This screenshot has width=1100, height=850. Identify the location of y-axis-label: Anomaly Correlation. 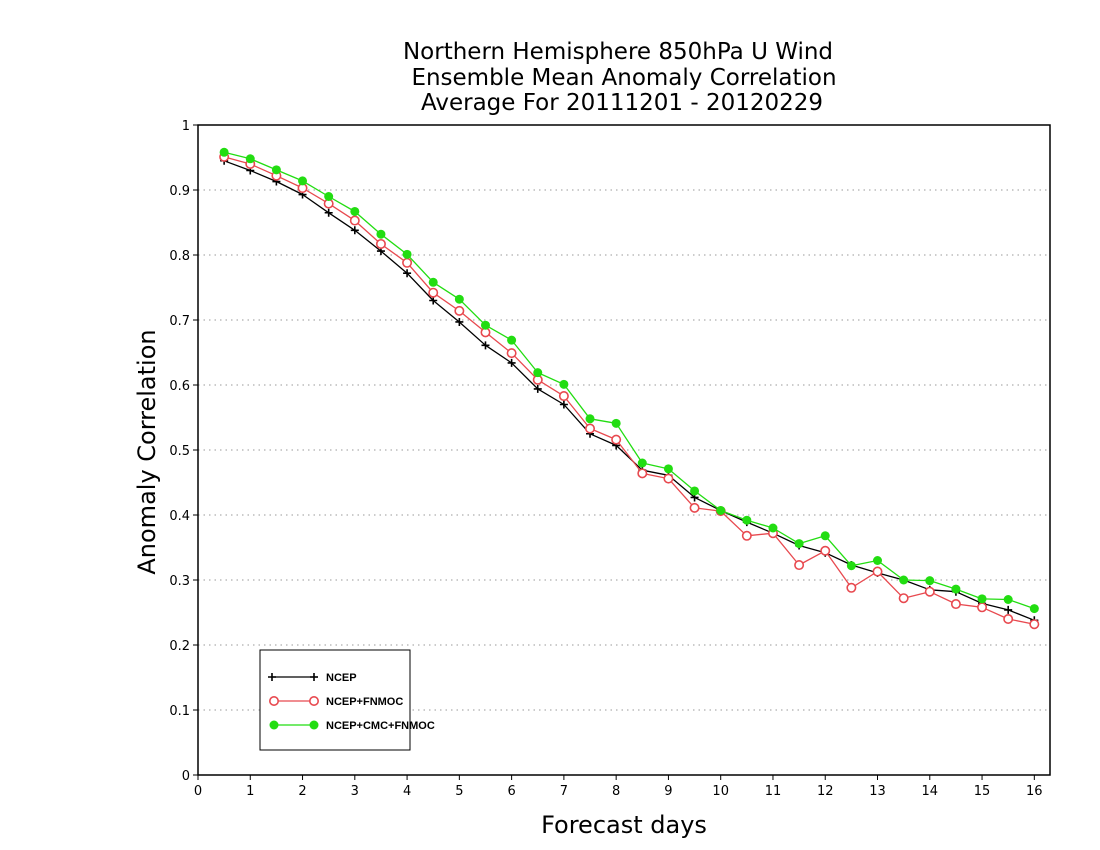
(147, 451).